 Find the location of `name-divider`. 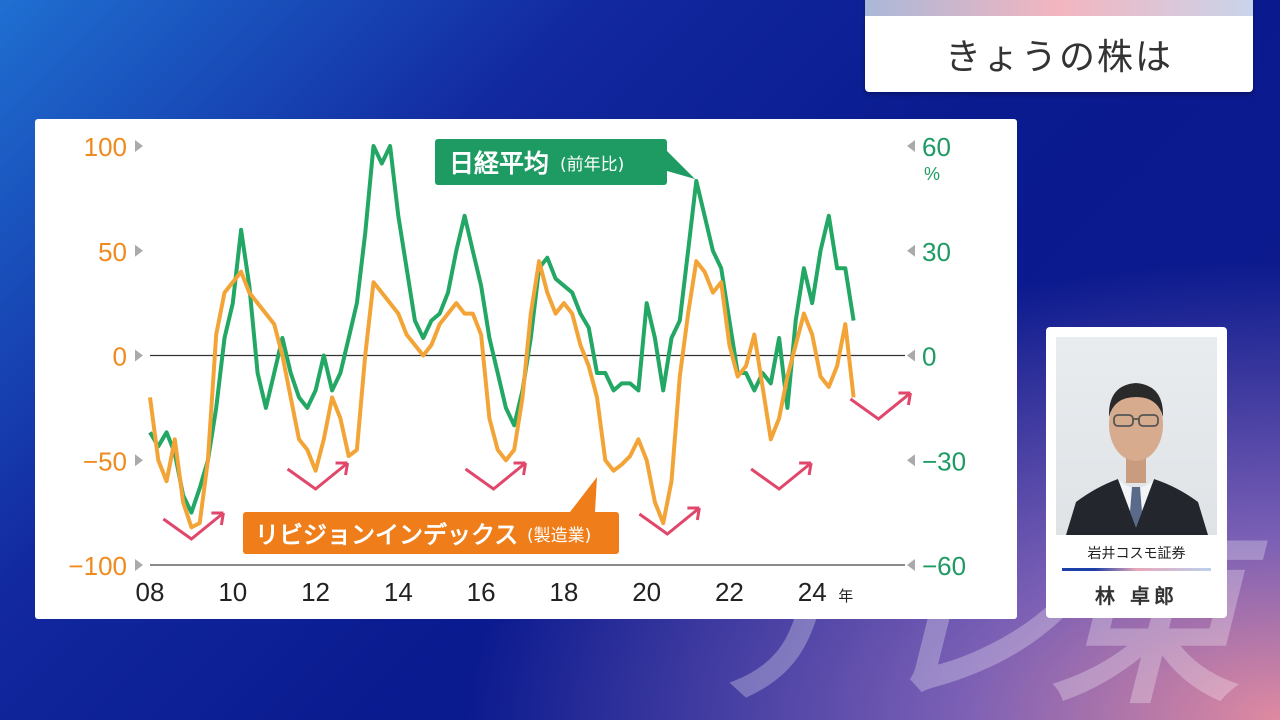

name-divider is located at coordinates (1136, 569).